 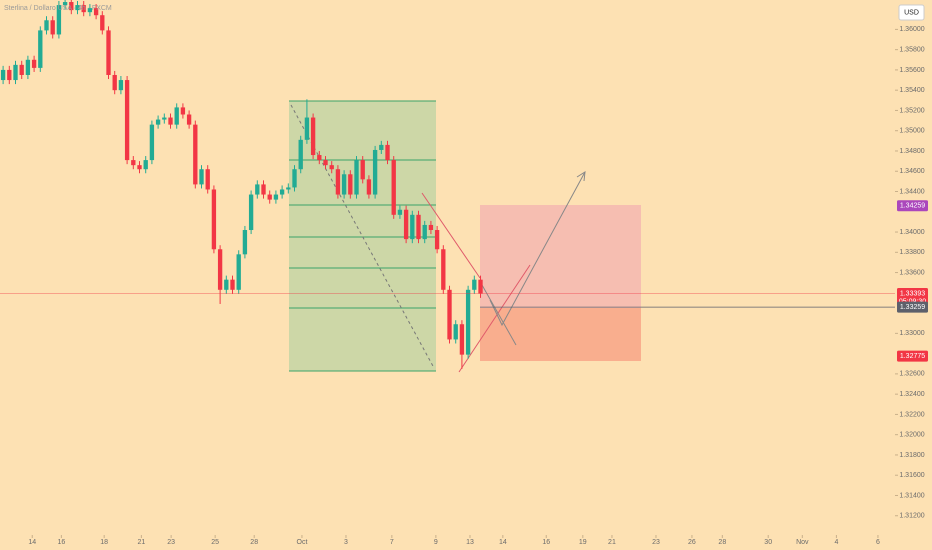 What do you see at coordinates (911, 374) in the screenshot?
I see `y-tick-label: 1.32600` at bounding box center [911, 374].